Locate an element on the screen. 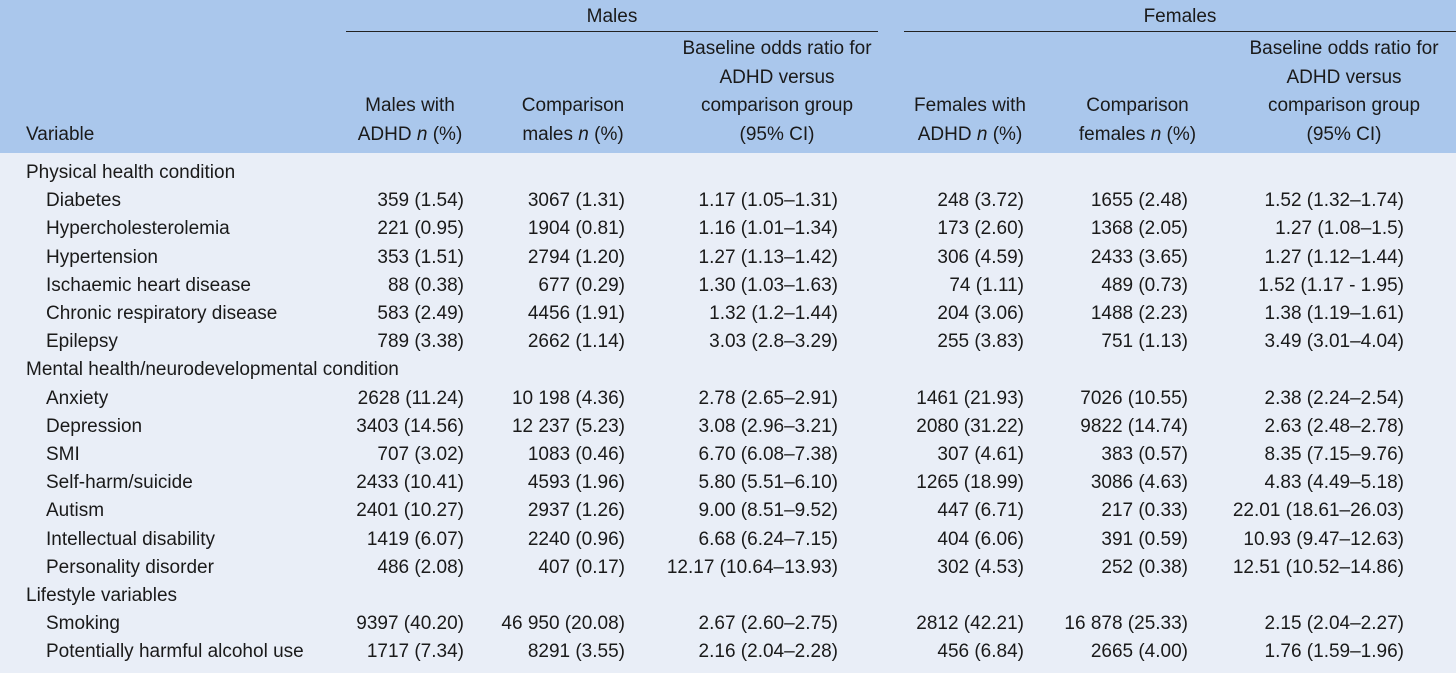 This screenshot has width=1456, height=673. females-or-cell: 1.27 (1.08–1.5) is located at coordinates (1339, 229).